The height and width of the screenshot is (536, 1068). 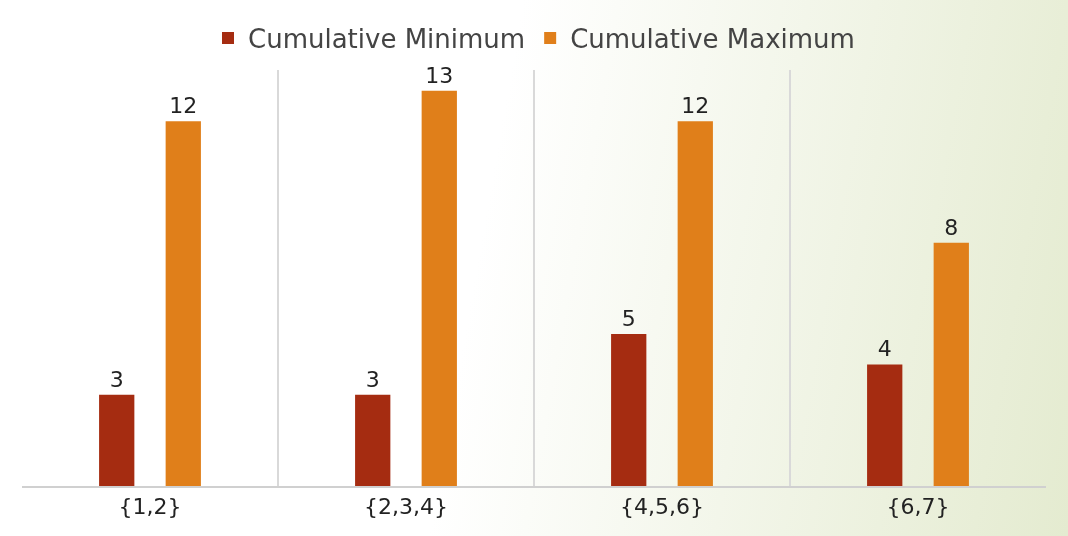 What do you see at coordinates (662, 507) in the screenshot?
I see `x-tick-label: {4,5,6}` at bounding box center [662, 507].